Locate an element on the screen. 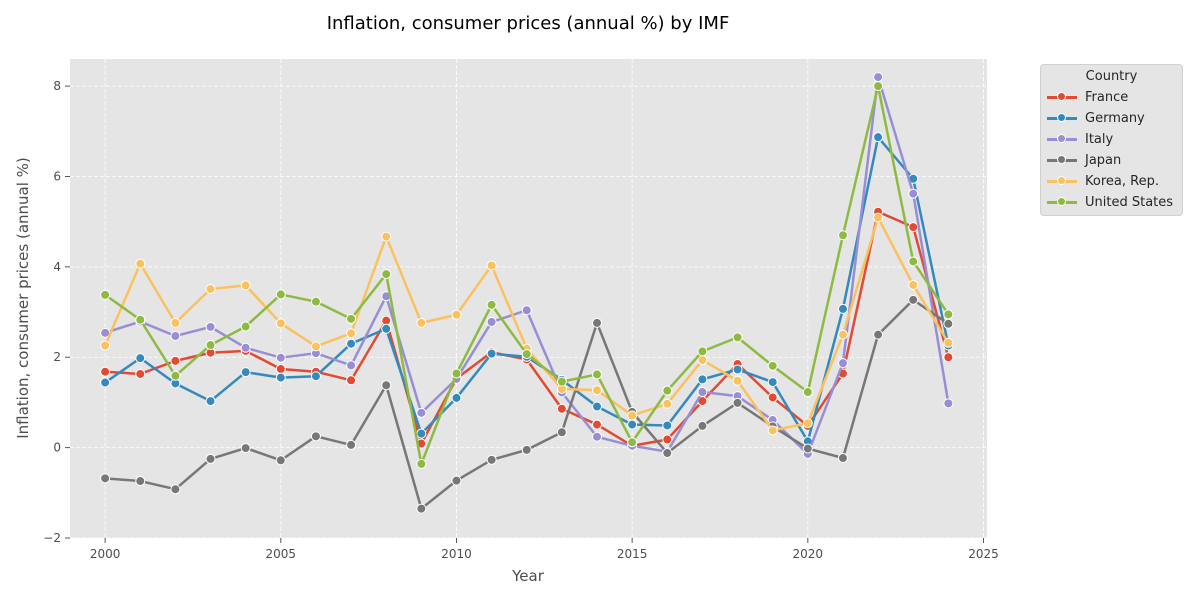  legend-title: Country is located at coordinates (1111, 76).